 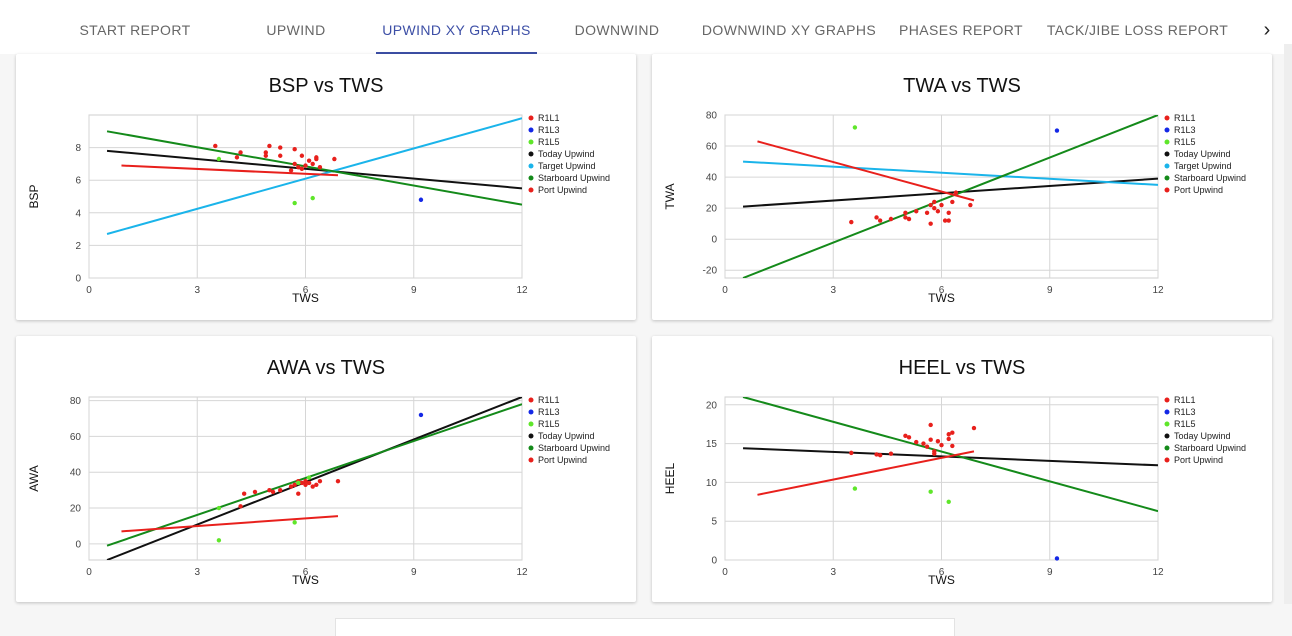 I want to click on chart-1-legend-marker-r1l3, so click(x=1167, y=130).